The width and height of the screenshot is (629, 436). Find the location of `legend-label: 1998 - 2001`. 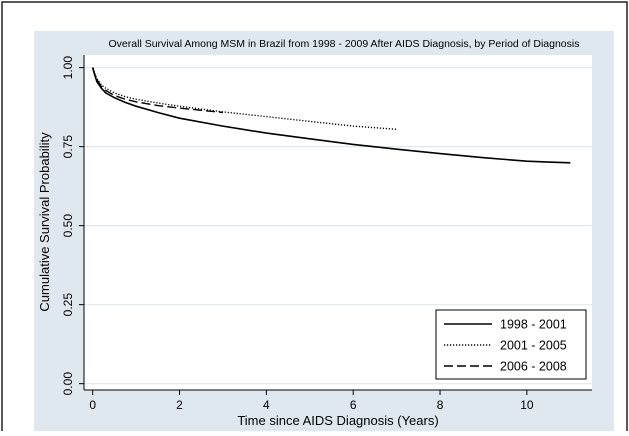

legend-label: 1998 - 2001 is located at coordinates (533, 325).